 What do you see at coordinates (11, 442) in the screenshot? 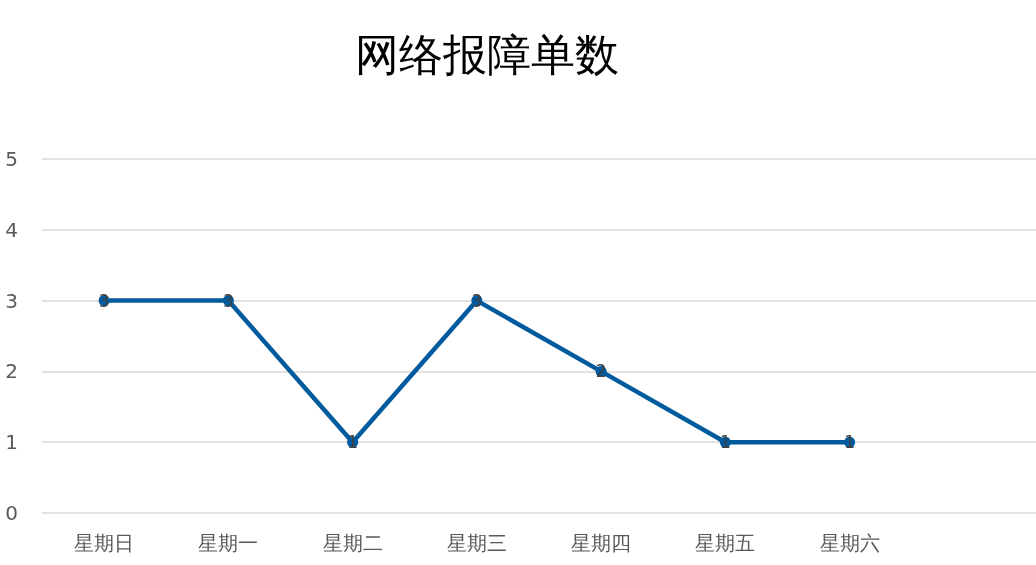
I see `y-tick-label: 1` at bounding box center [11, 442].